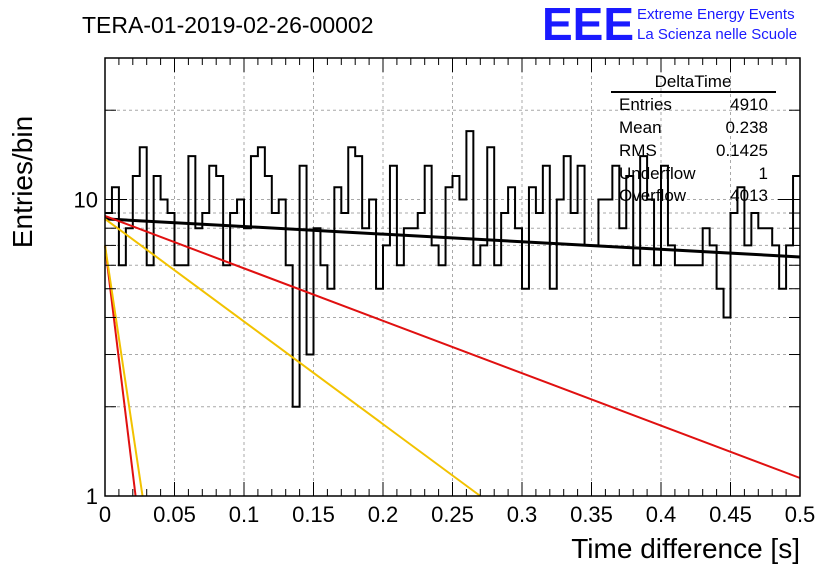 Image resolution: width=836 pixels, height=572 pixels. I want to click on stats-mean-value: 0.238, so click(746, 127).